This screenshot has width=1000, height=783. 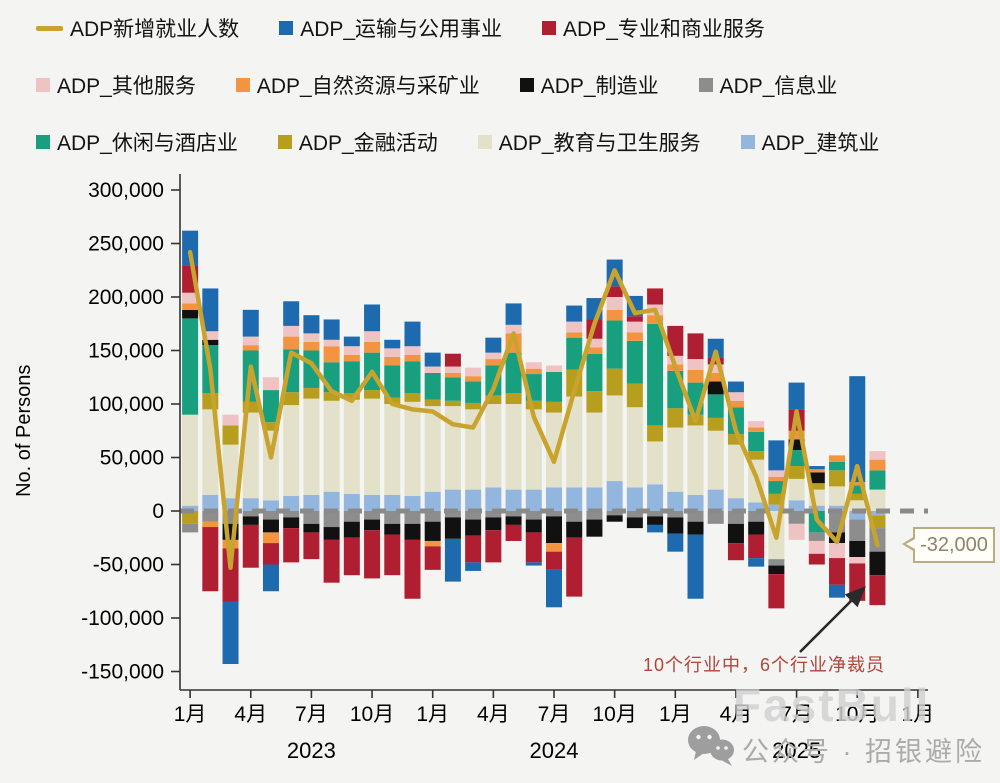 What do you see at coordinates (126, 190) in the screenshot?
I see `y-tick-label: 300,000` at bounding box center [126, 190].